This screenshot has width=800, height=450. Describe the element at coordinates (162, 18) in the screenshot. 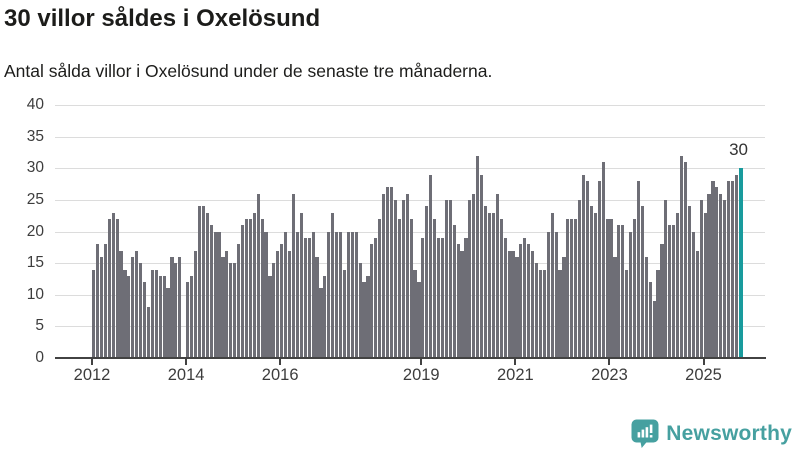

I see `page-title: 30 villor såldes i Oxelösund` at that location.